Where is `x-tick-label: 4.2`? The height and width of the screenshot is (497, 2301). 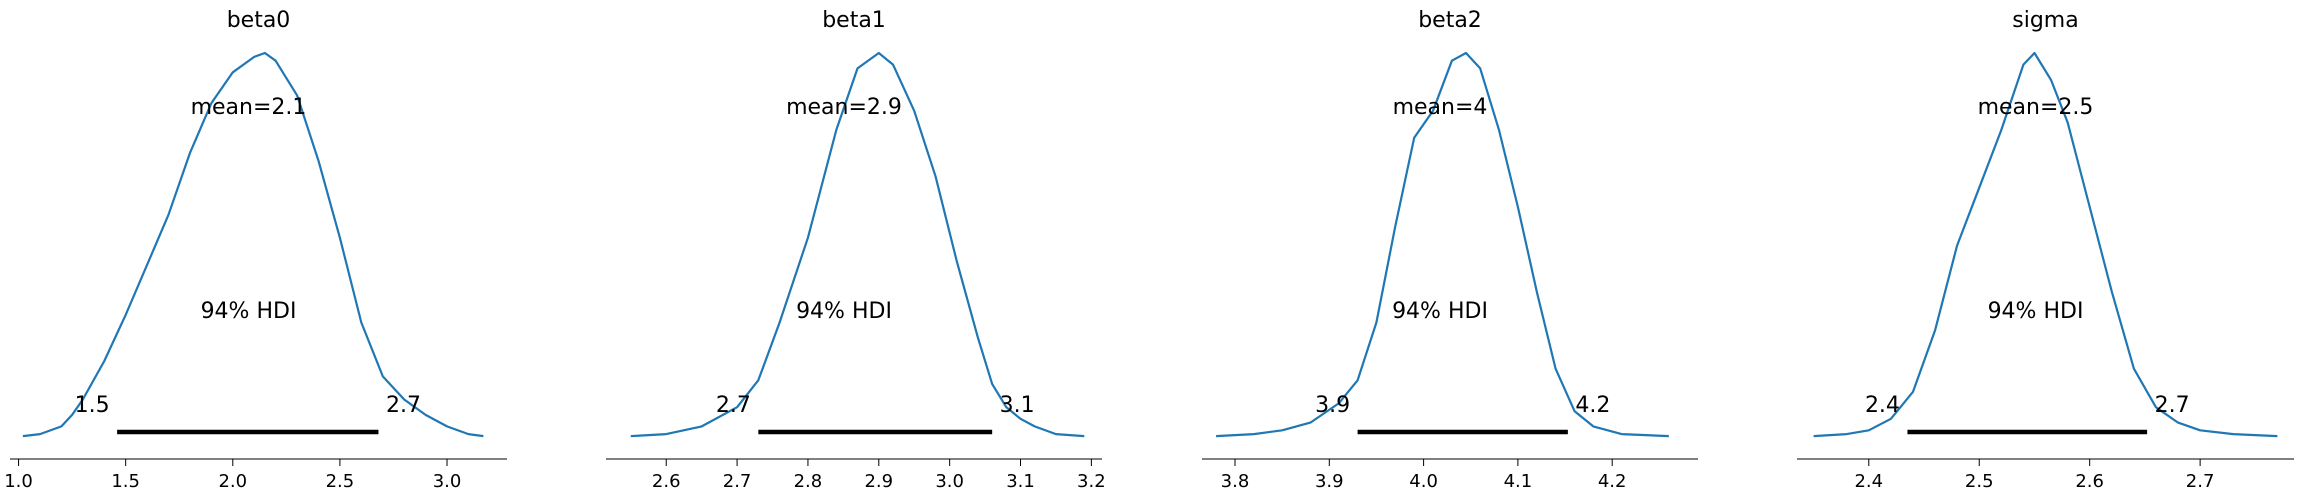
x-tick-label: 4.2 is located at coordinates (1612, 481).